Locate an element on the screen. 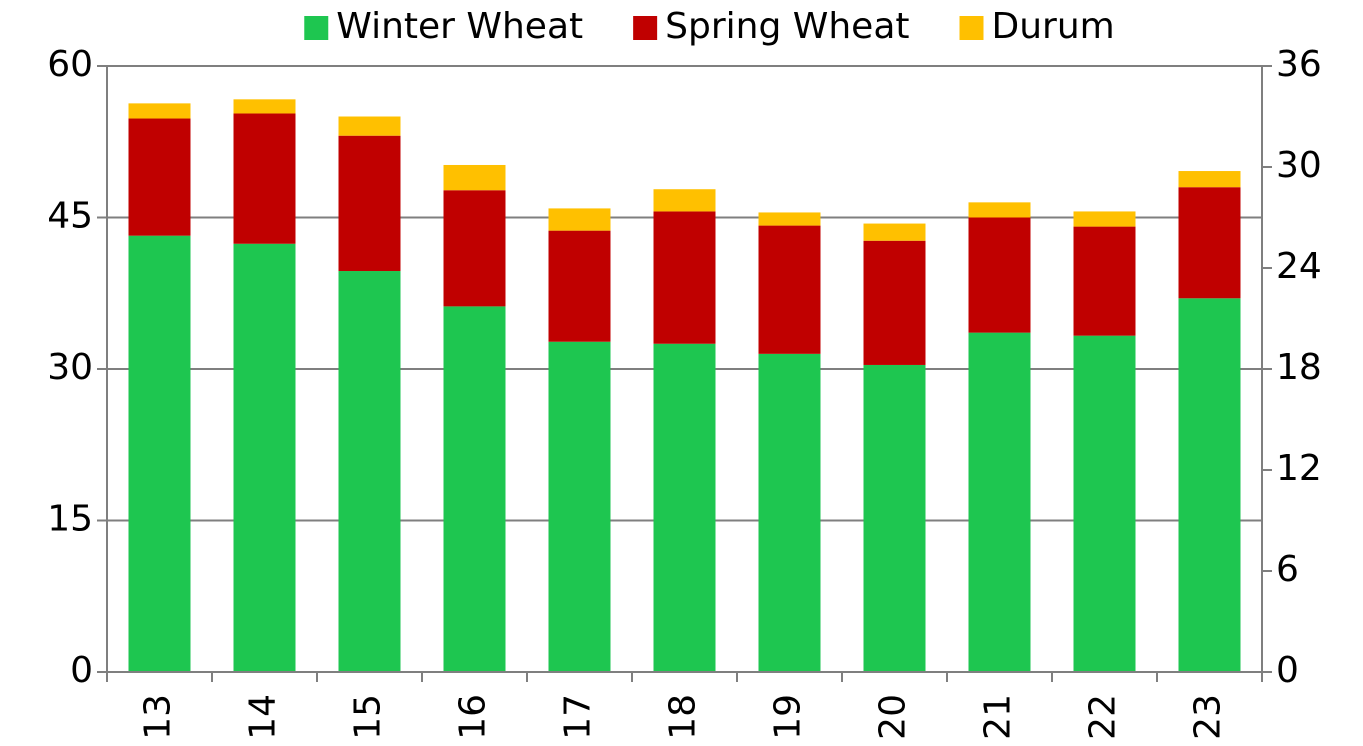 The image size is (1363, 746). legend: Winter Wheat Spring Wheat Durum is located at coordinates (709, 26).